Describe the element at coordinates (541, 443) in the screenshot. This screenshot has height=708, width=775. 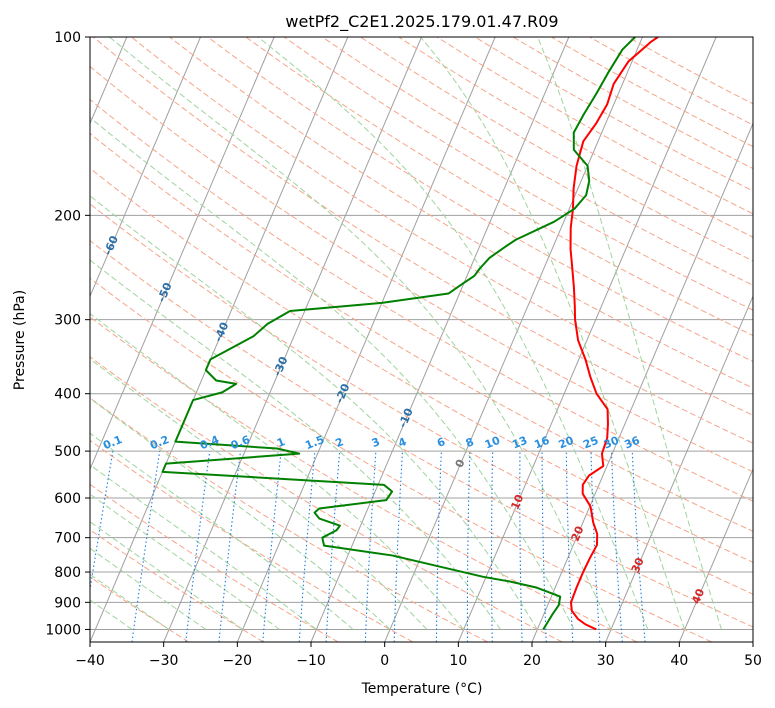
I see `mixing-ratio-label: 16` at that location.